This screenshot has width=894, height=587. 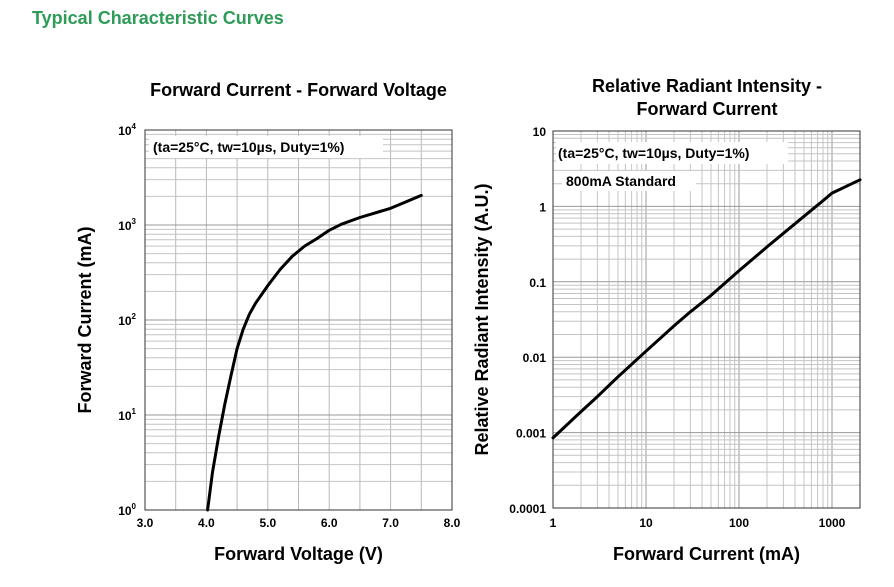 What do you see at coordinates (621, 181) in the screenshot?
I see `annotation-standard: 800mA Standard` at bounding box center [621, 181].